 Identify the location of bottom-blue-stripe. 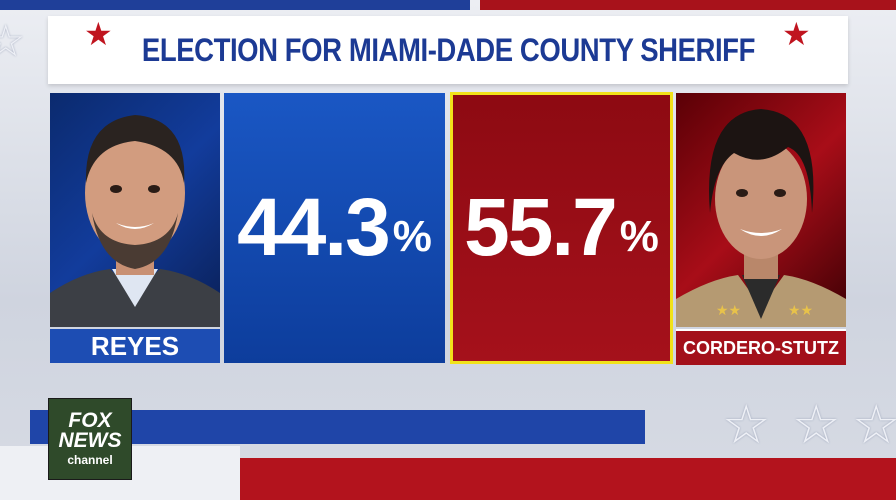
(337, 427).